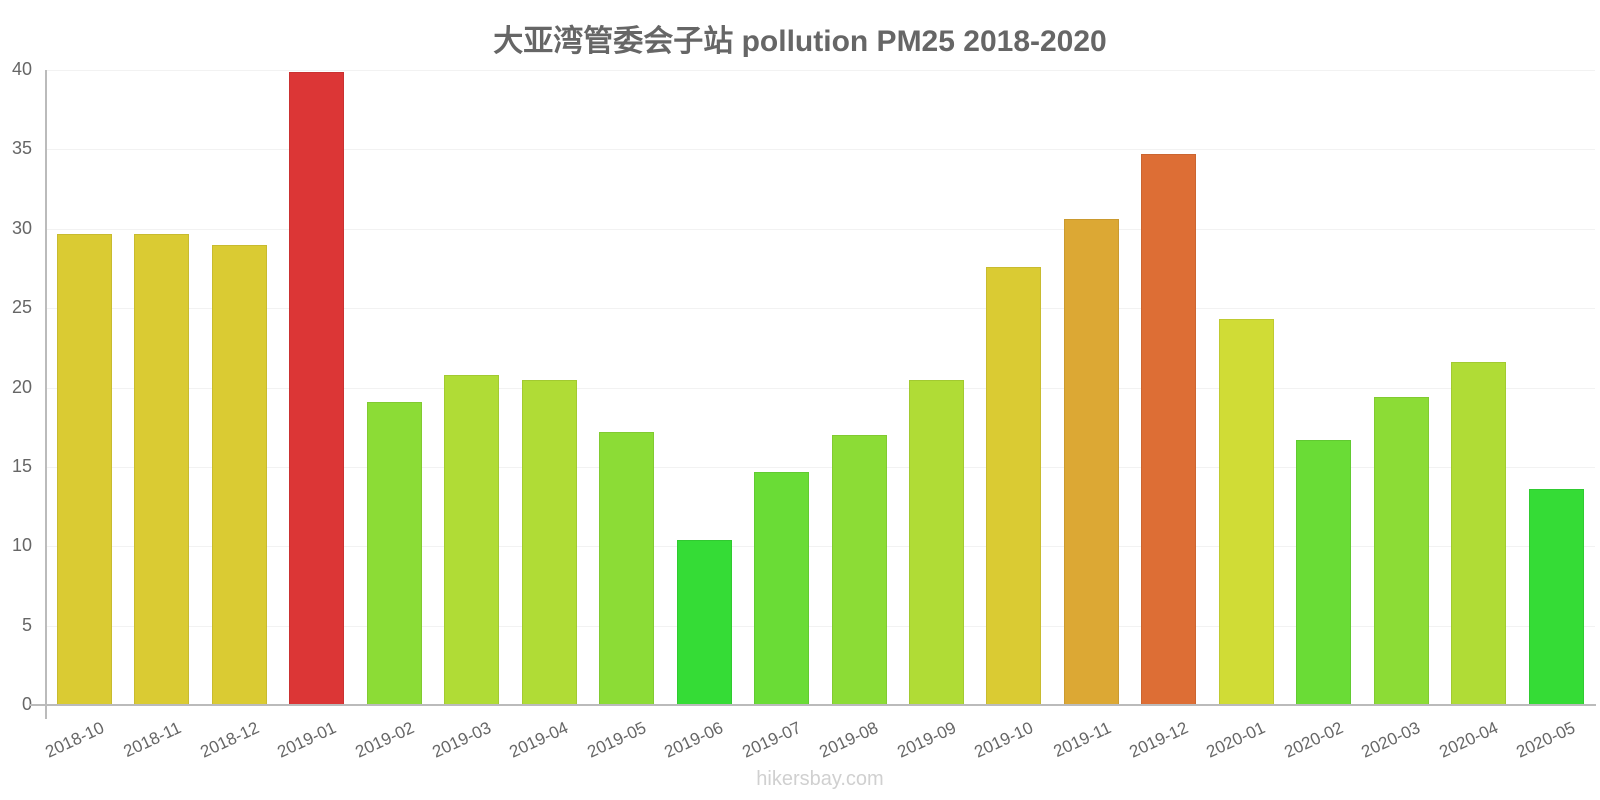  I want to click on x-tick-label: 2018-11, so click(152, 740).